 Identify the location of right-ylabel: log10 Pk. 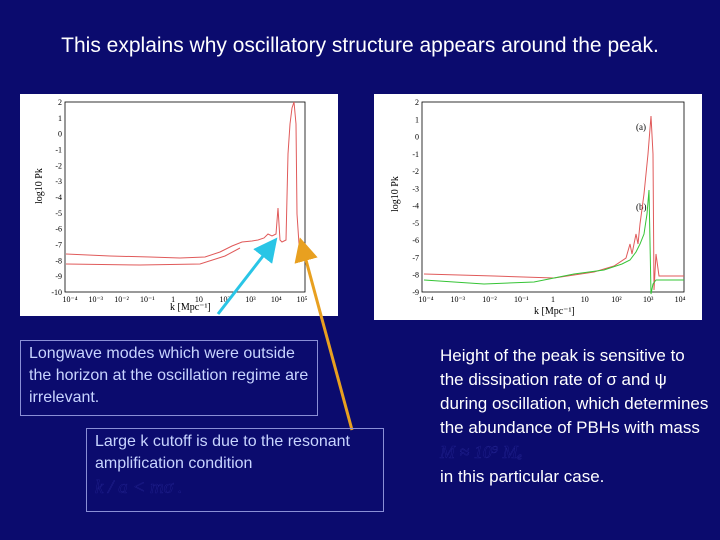
(395, 194).